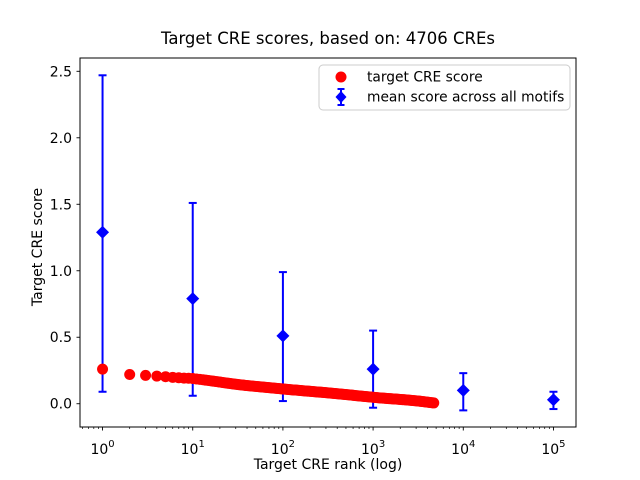 The width and height of the screenshot is (640, 480). I want to click on y-tick-label: 0.0, so click(61, 405).